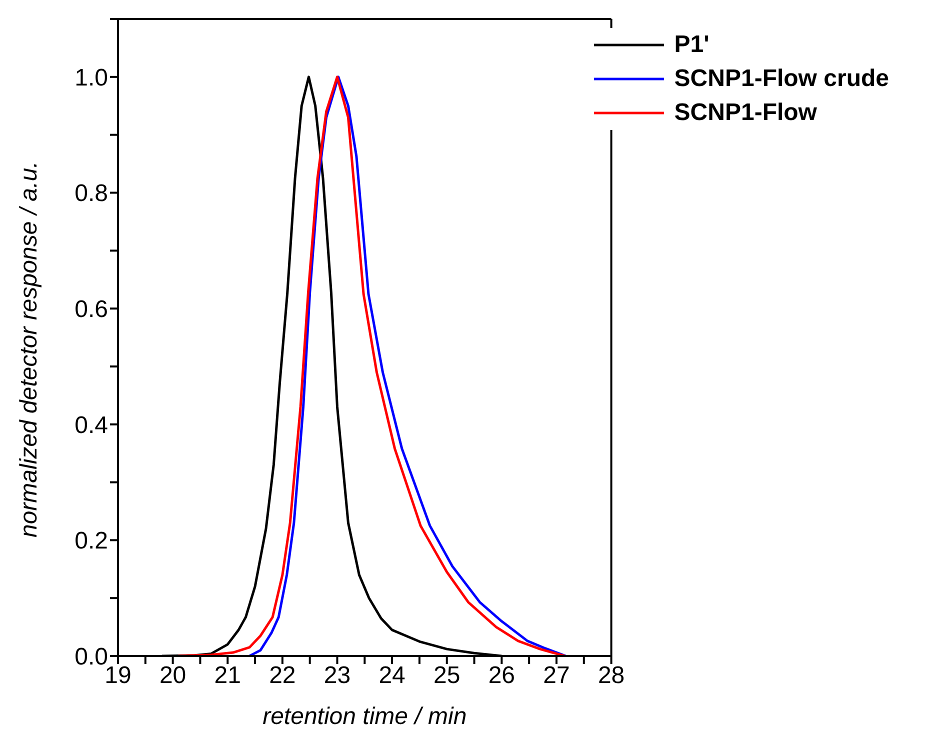  Describe the element at coordinates (781, 79) in the screenshot. I see `legend-label: SCNP1-Flow crude` at that location.